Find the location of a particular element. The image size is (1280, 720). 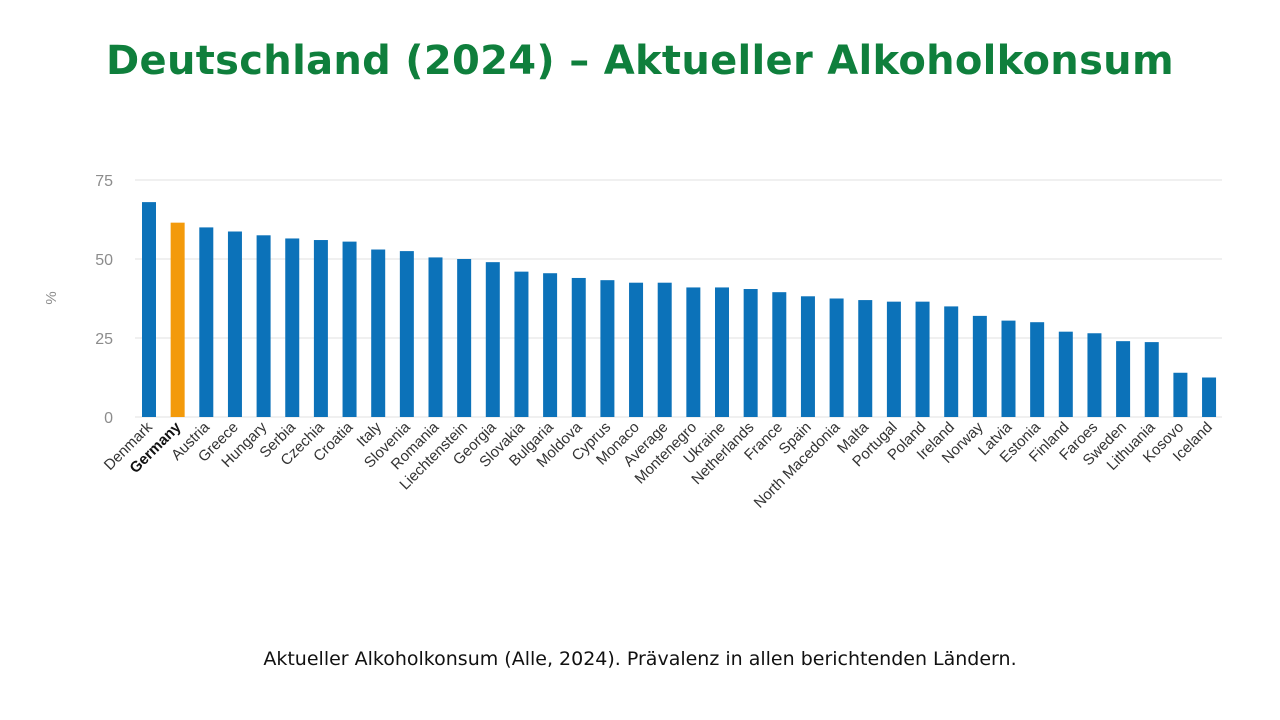

bar-denmark is located at coordinates (149, 309).